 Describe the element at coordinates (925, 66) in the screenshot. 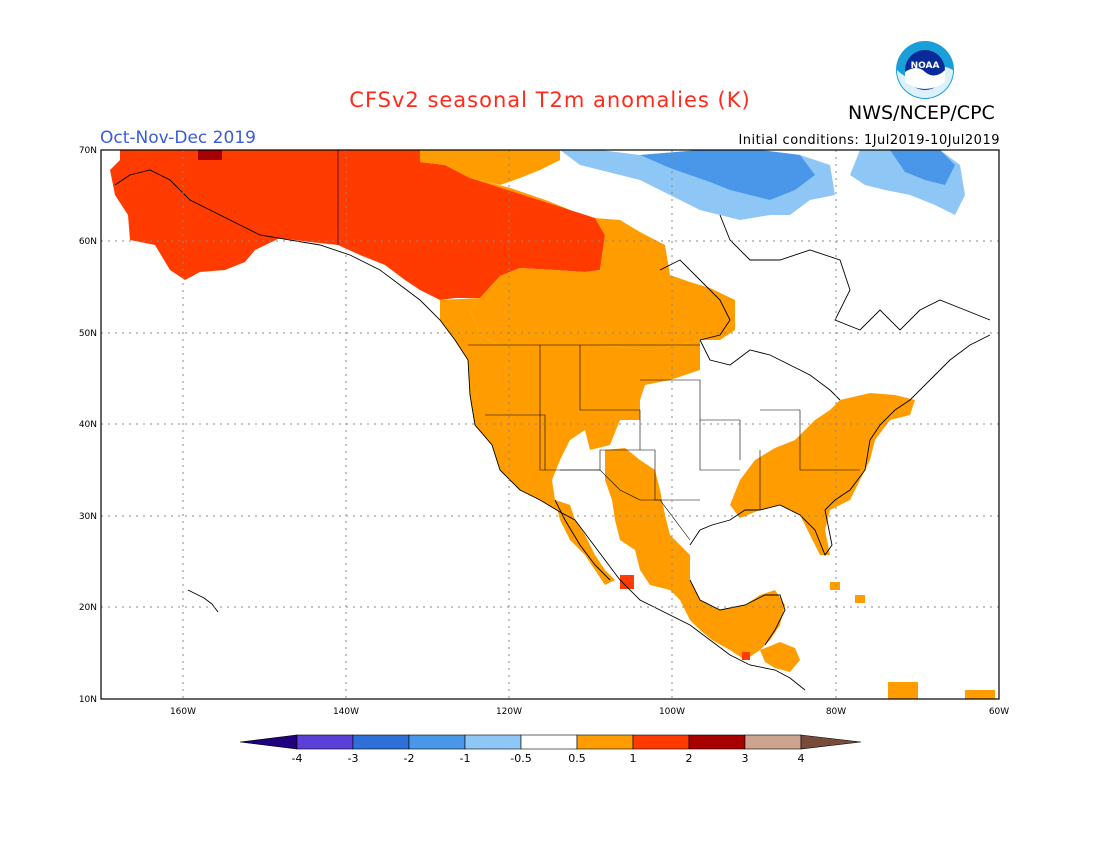

I see `svg-text: NOAA` at that location.